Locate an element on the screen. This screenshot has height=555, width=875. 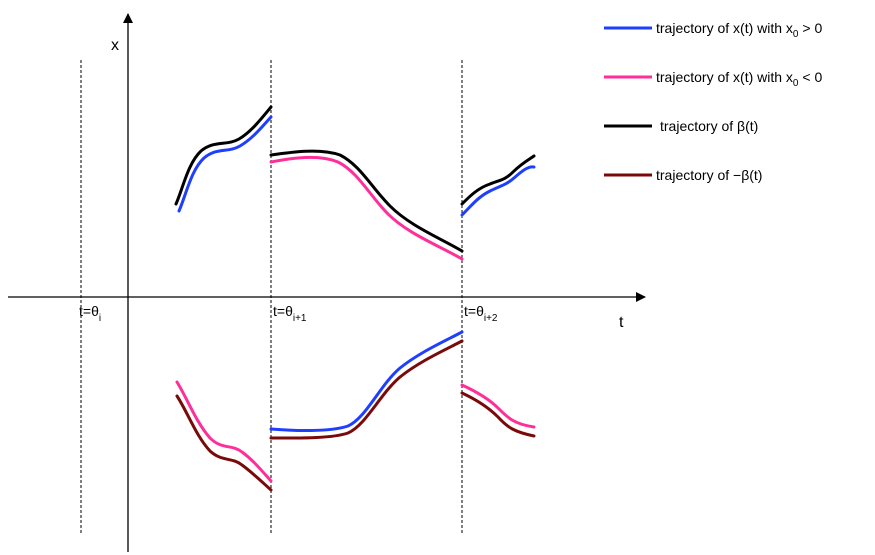
legend-label-x-pos: trajectory of x(t) with x0 > 0 is located at coordinates (739, 30).